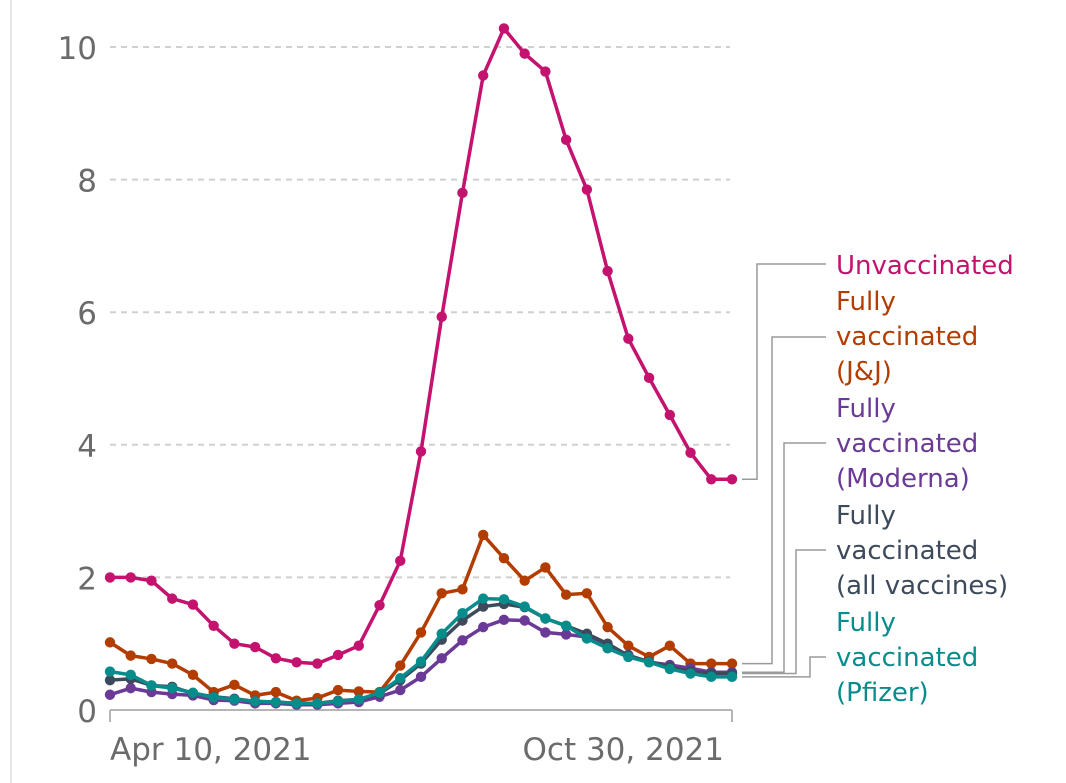  I want to click on x-axis: Apr 10, 2021 Oct 30, 2021, so click(421, 738).